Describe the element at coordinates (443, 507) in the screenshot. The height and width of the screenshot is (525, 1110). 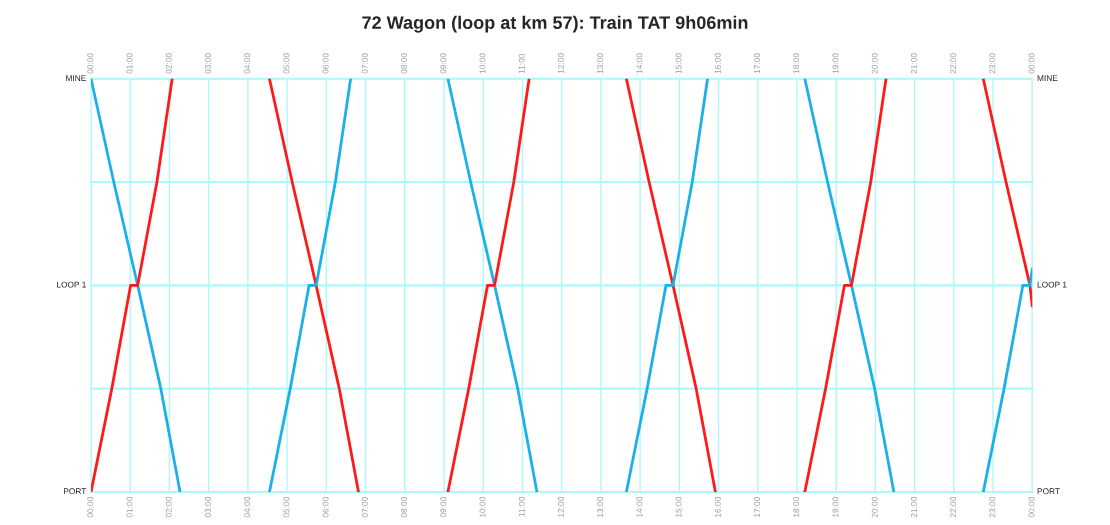
I see `x-tick-label: 09:00` at that location.